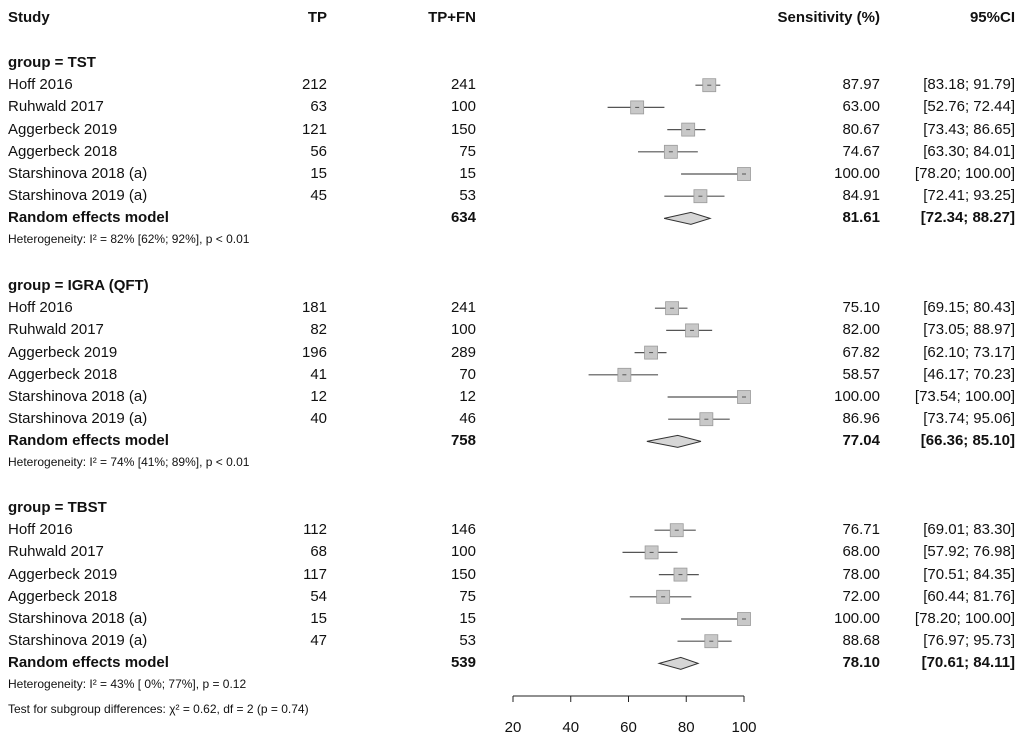 Image resolution: width=1024 pixels, height=743 pixels. What do you see at coordinates (964, 396) in the screenshot?
I see `study-ci: [73.54; 100.00]` at bounding box center [964, 396].